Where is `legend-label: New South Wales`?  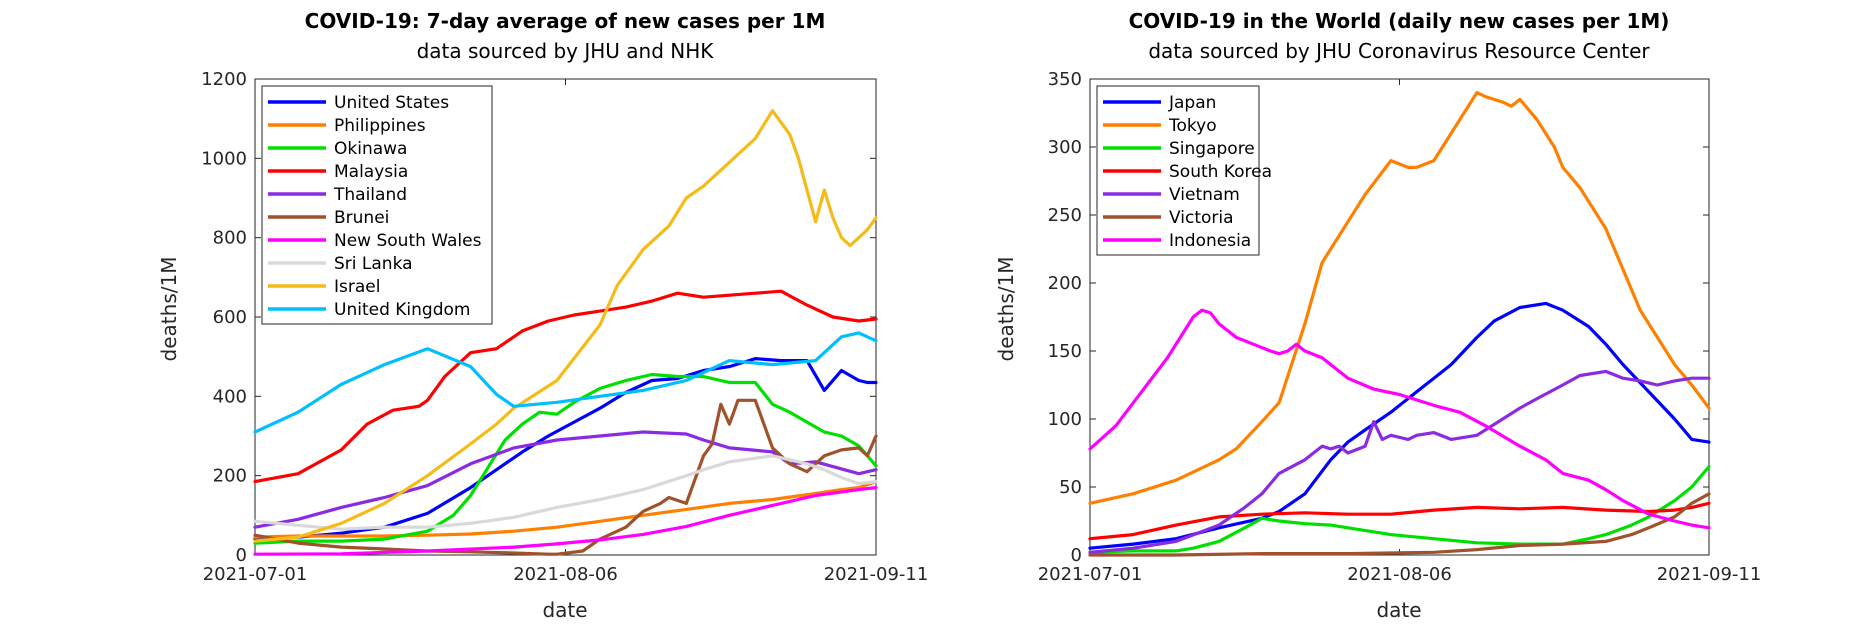
legend-label: New South Wales is located at coordinates (408, 241).